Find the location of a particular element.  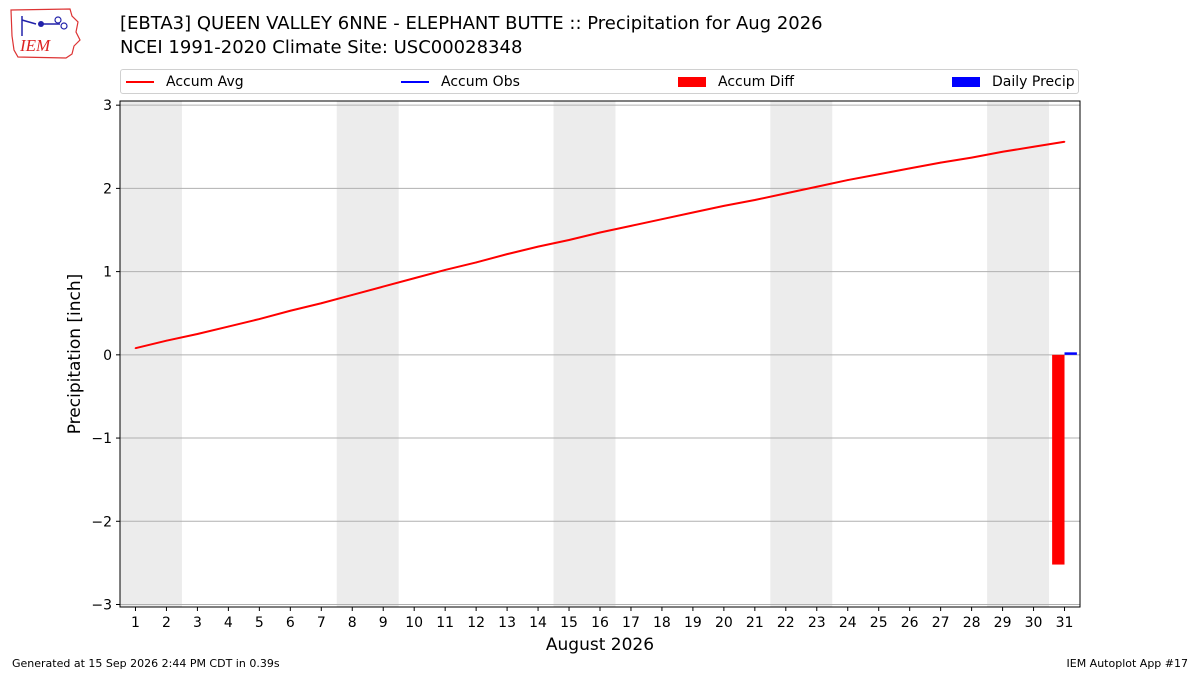

y-tick-label: −2 is located at coordinates (101, 522).